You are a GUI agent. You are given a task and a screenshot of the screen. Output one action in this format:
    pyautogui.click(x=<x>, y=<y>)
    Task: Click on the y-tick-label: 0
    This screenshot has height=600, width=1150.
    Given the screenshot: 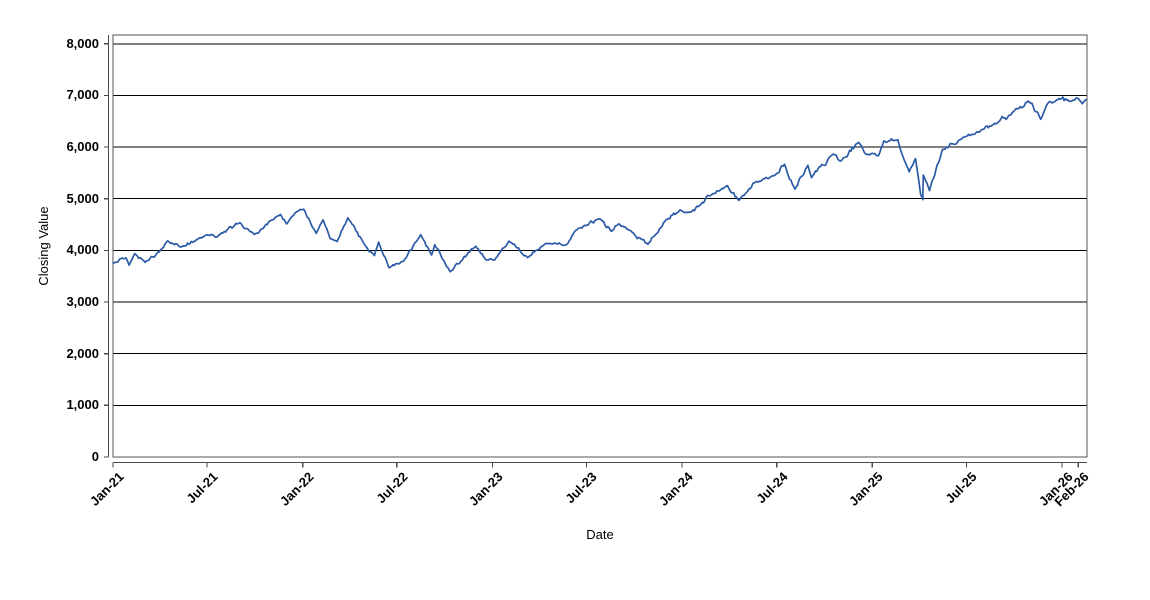 What is the action you would take?
    pyautogui.click(x=95, y=456)
    